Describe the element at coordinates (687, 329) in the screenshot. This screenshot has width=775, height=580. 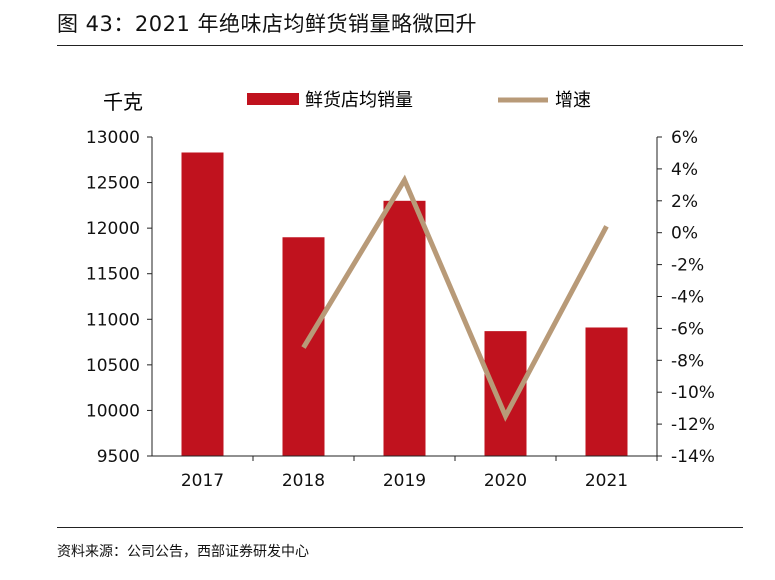
I see `y-right-tick-label: -6%` at that location.